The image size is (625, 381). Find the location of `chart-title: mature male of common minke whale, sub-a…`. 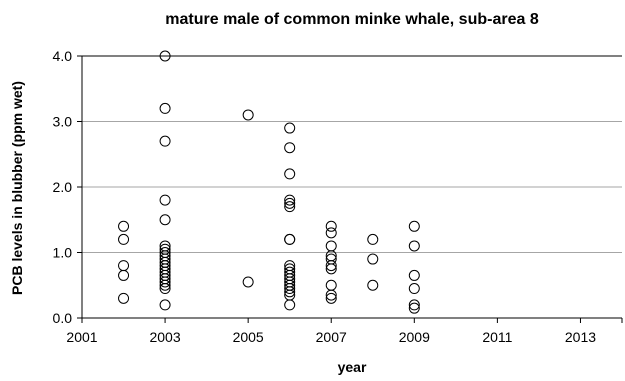

chart-title: mature male of common minke whale, sub-a… is located at coordinates (352, 19).